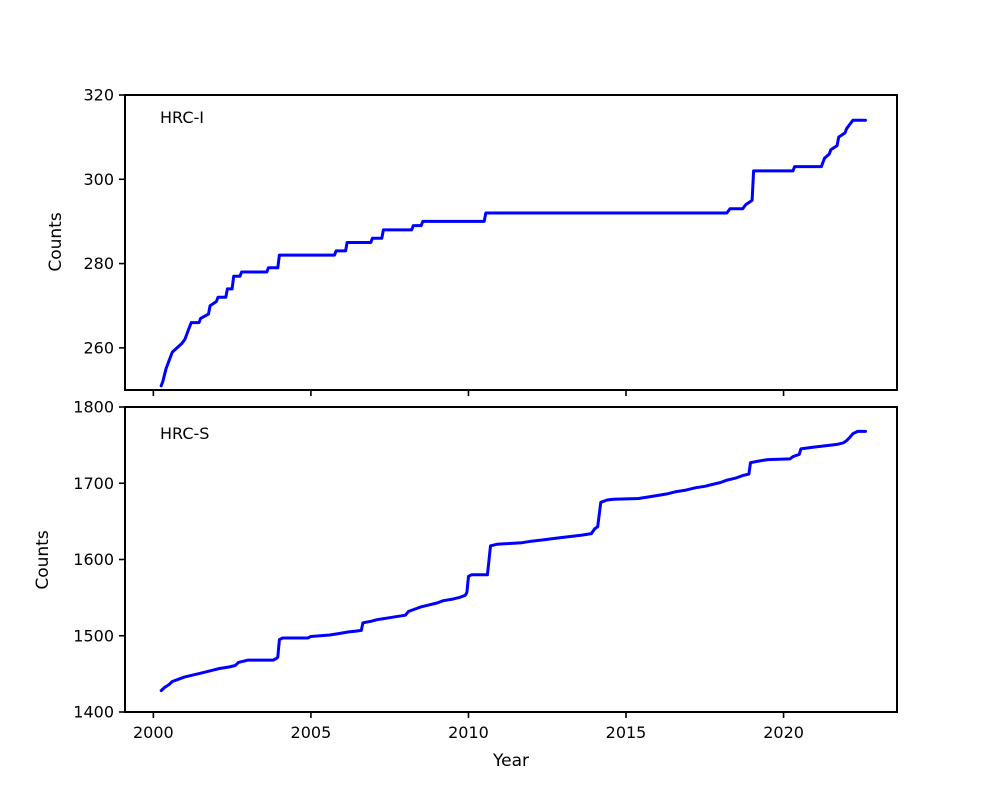 Image resolution: width=1000 pixels, height=800 pixels. I want to click on plot-label-hrc-s: HRC-S, so click(185, 433).